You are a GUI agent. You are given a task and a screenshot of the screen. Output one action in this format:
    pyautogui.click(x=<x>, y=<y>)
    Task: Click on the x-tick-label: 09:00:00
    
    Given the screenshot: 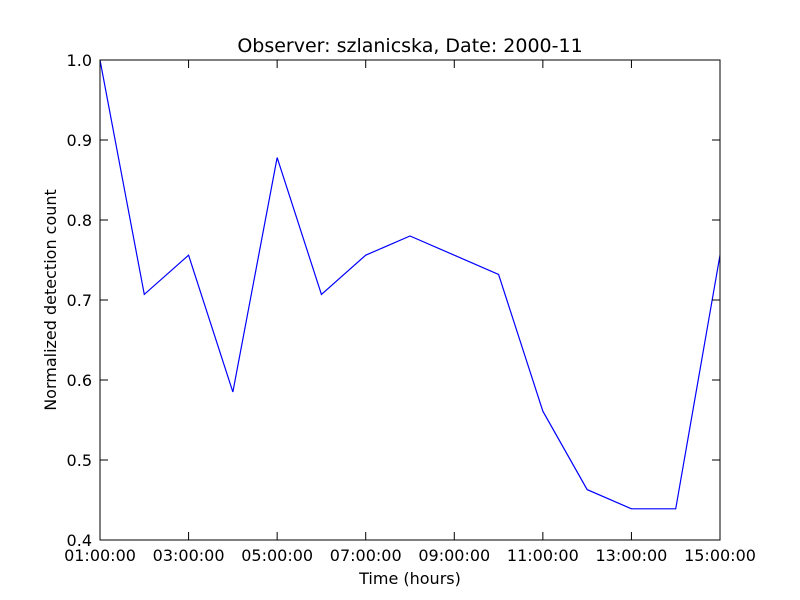 What is the action you would take?
    pyautogui.click(x=454, y=555)
    